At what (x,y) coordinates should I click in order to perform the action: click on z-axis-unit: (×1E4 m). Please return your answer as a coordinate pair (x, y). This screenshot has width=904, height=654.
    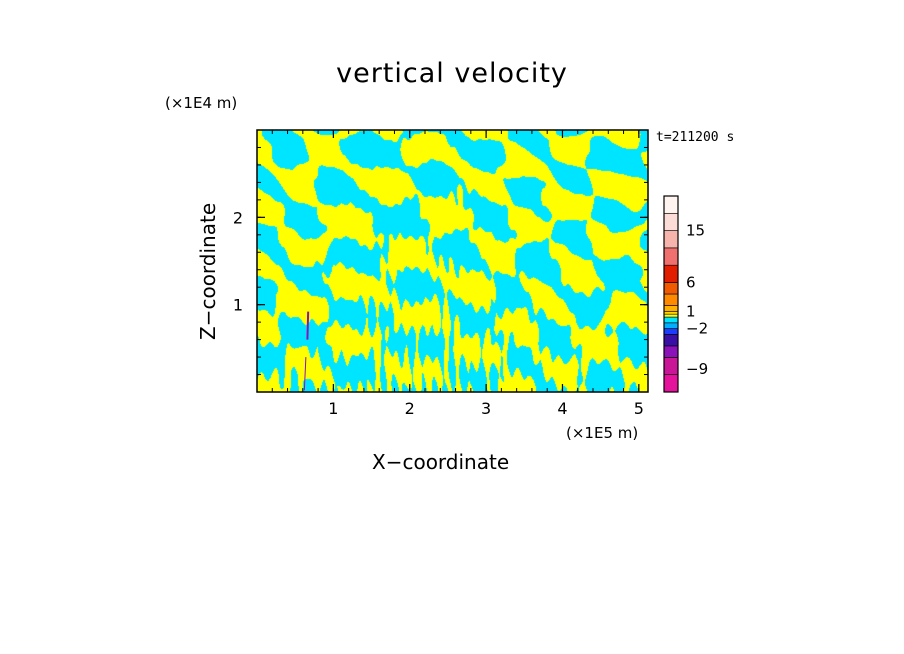
    Looking at the image, I should click on (201, 103).